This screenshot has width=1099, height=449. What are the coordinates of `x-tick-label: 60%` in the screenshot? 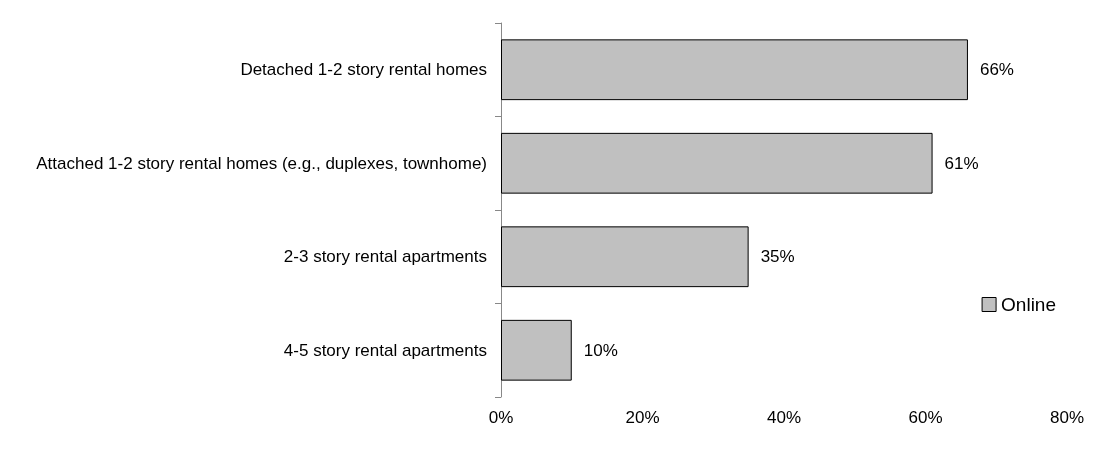 It's located at (925, 417).